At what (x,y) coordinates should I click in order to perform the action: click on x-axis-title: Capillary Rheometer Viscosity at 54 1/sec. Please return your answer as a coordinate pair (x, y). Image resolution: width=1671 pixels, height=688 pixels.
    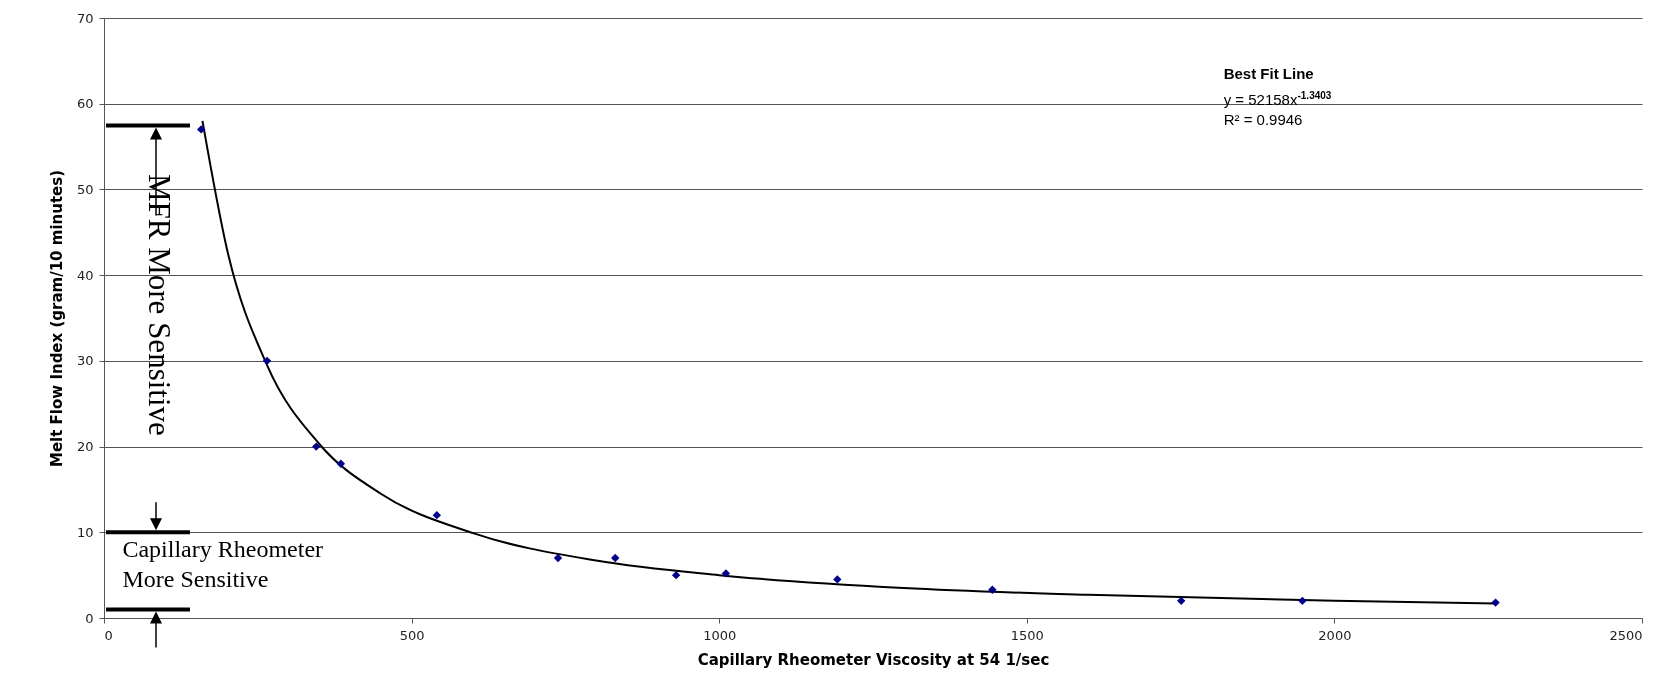
    Looking at the image, I should click on (873, 659).